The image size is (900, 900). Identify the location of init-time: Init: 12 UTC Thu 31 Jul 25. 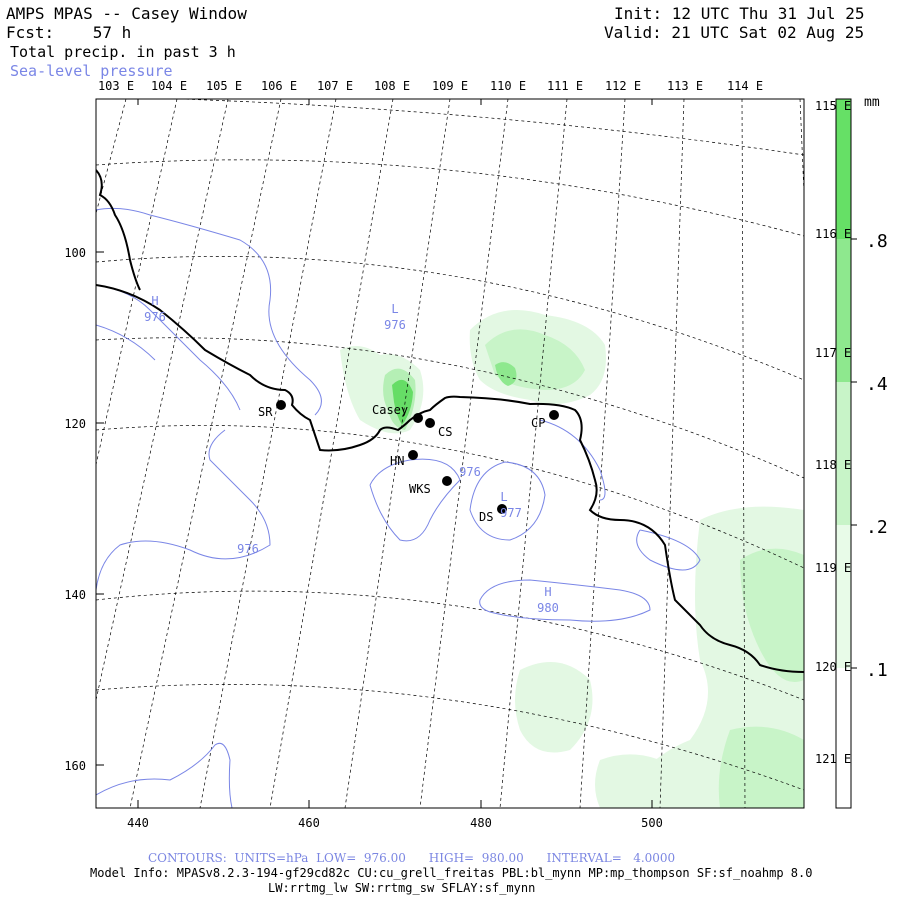
(739, 13).